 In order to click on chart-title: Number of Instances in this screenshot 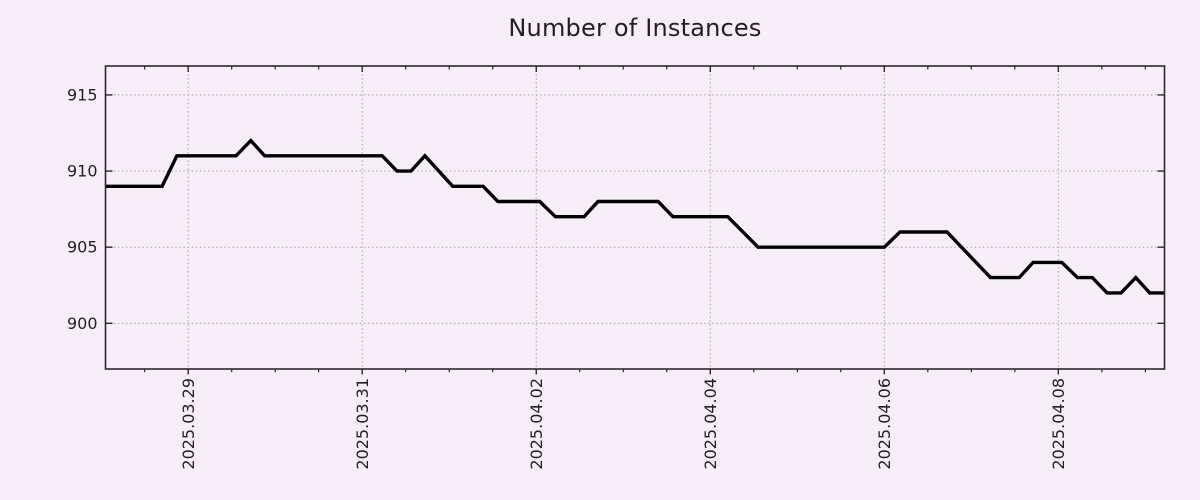, I will do `click(635, 28)`.